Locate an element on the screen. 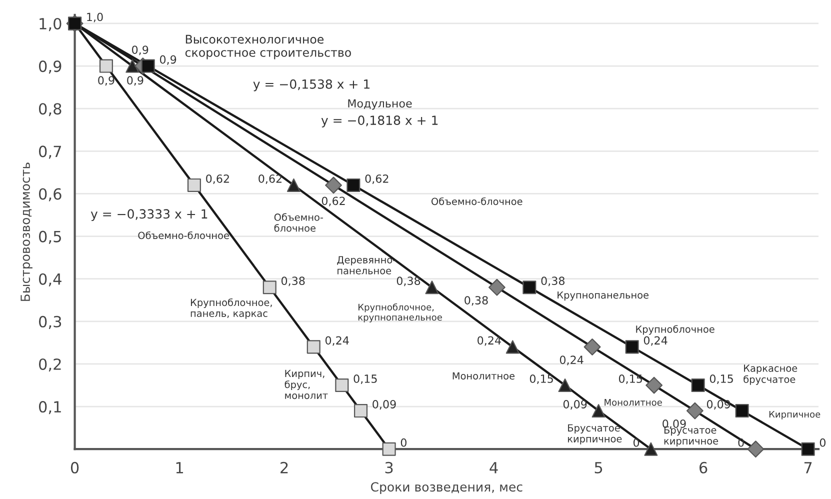  annotation: Высокотехнологичное скоростное строительство is located at coordinates (268, 47).